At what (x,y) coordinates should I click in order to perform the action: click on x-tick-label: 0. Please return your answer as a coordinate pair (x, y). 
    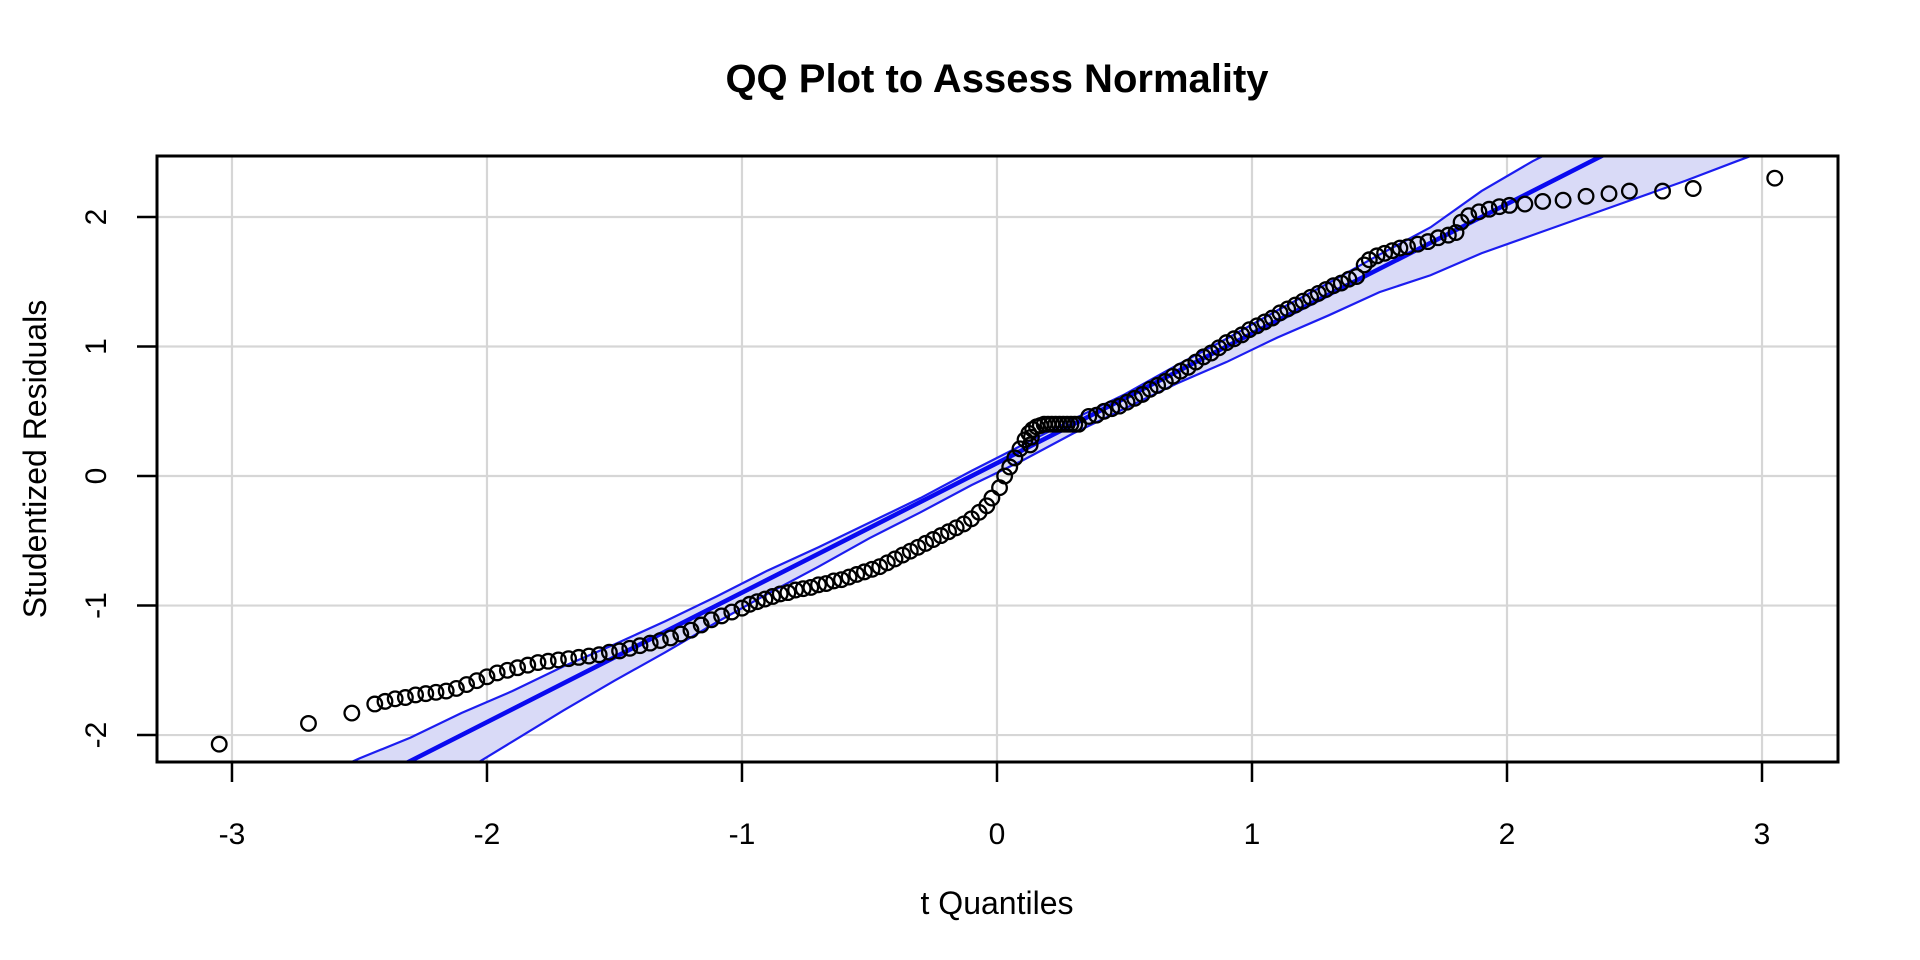
    Looking at the image, I should click on (997, 834).